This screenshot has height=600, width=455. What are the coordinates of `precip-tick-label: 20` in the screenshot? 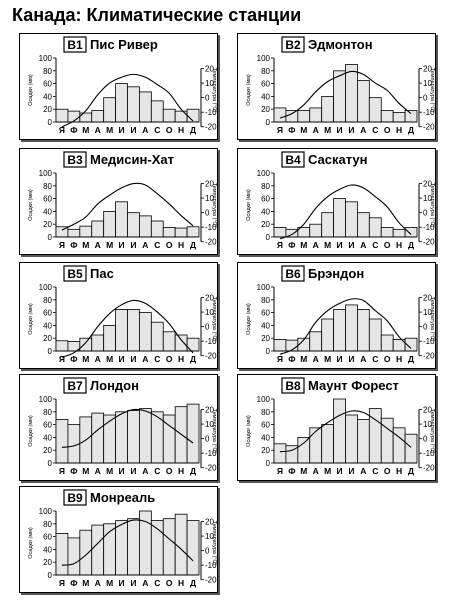 It's located at (265, 450).